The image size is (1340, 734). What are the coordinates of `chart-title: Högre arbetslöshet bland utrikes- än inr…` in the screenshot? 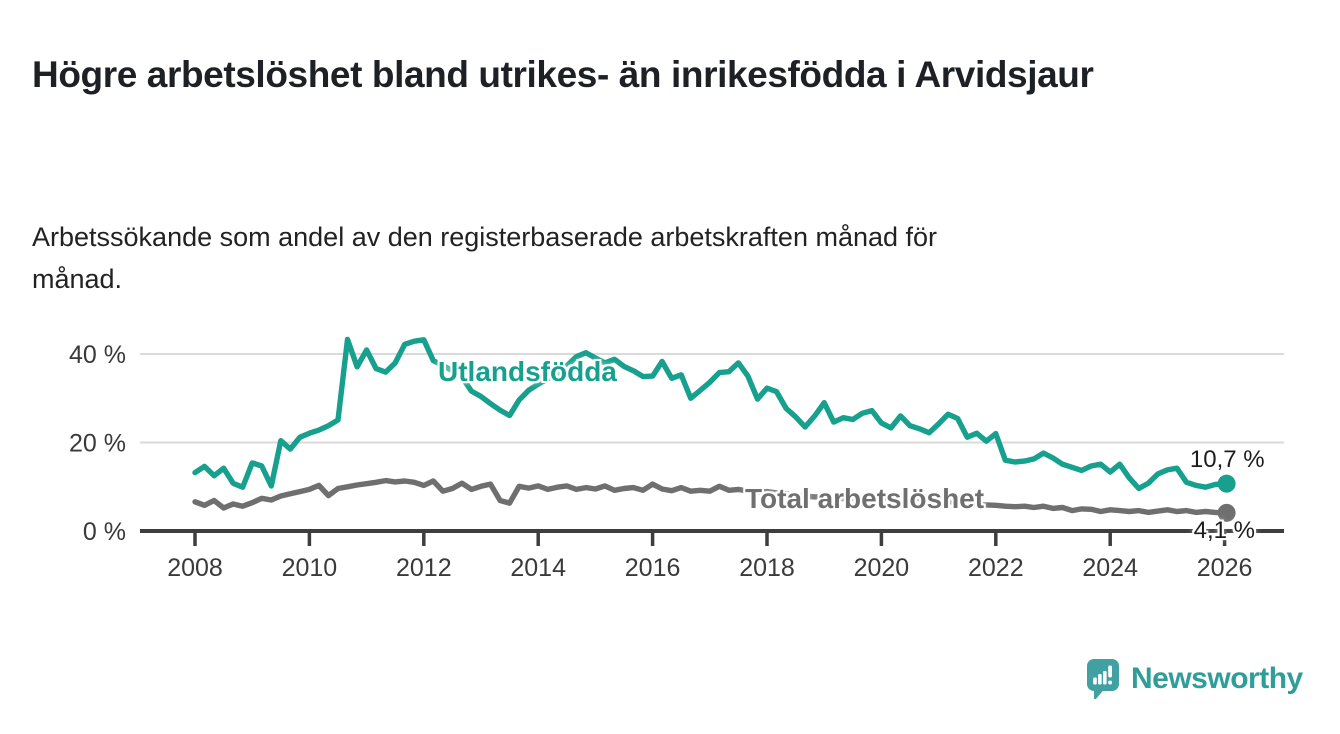 It's located at (563, 74).